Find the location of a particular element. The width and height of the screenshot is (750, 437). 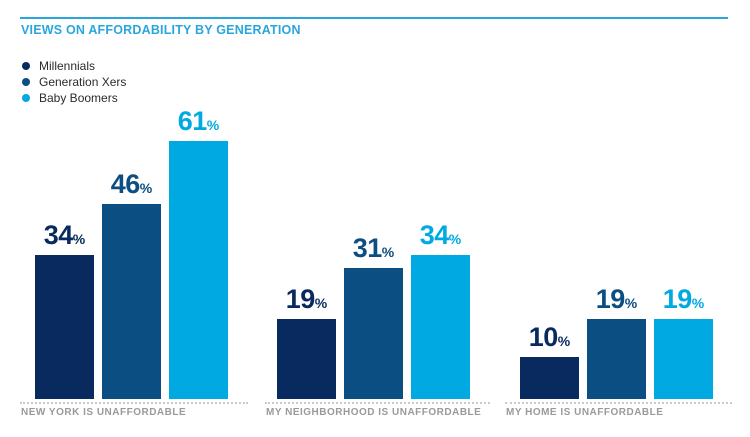

bar-value-label: 46% is located at coordinates (132, 184).